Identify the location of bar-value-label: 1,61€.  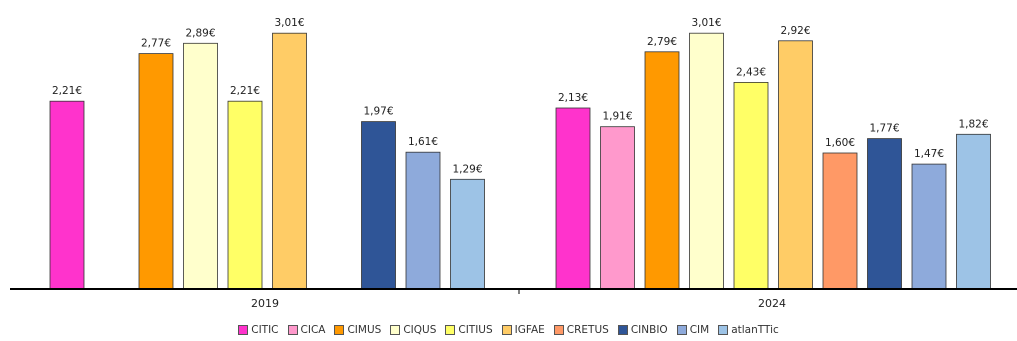
(423, 142).